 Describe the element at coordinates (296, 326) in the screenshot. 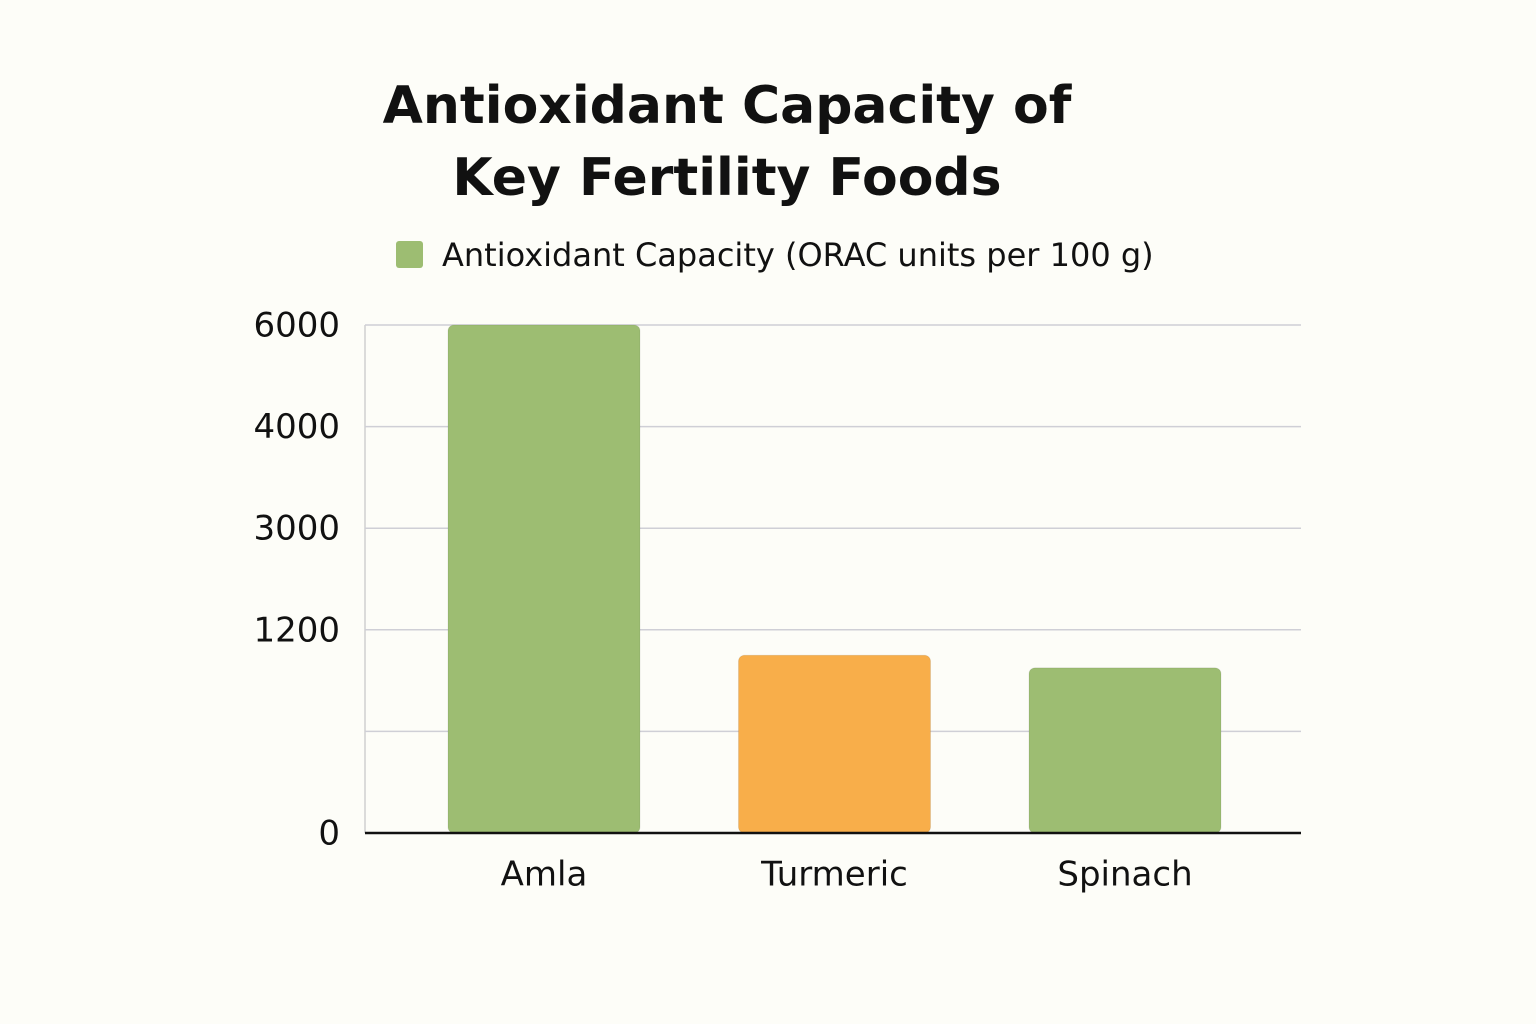

I see `y-tick-label: 6000` at that location.